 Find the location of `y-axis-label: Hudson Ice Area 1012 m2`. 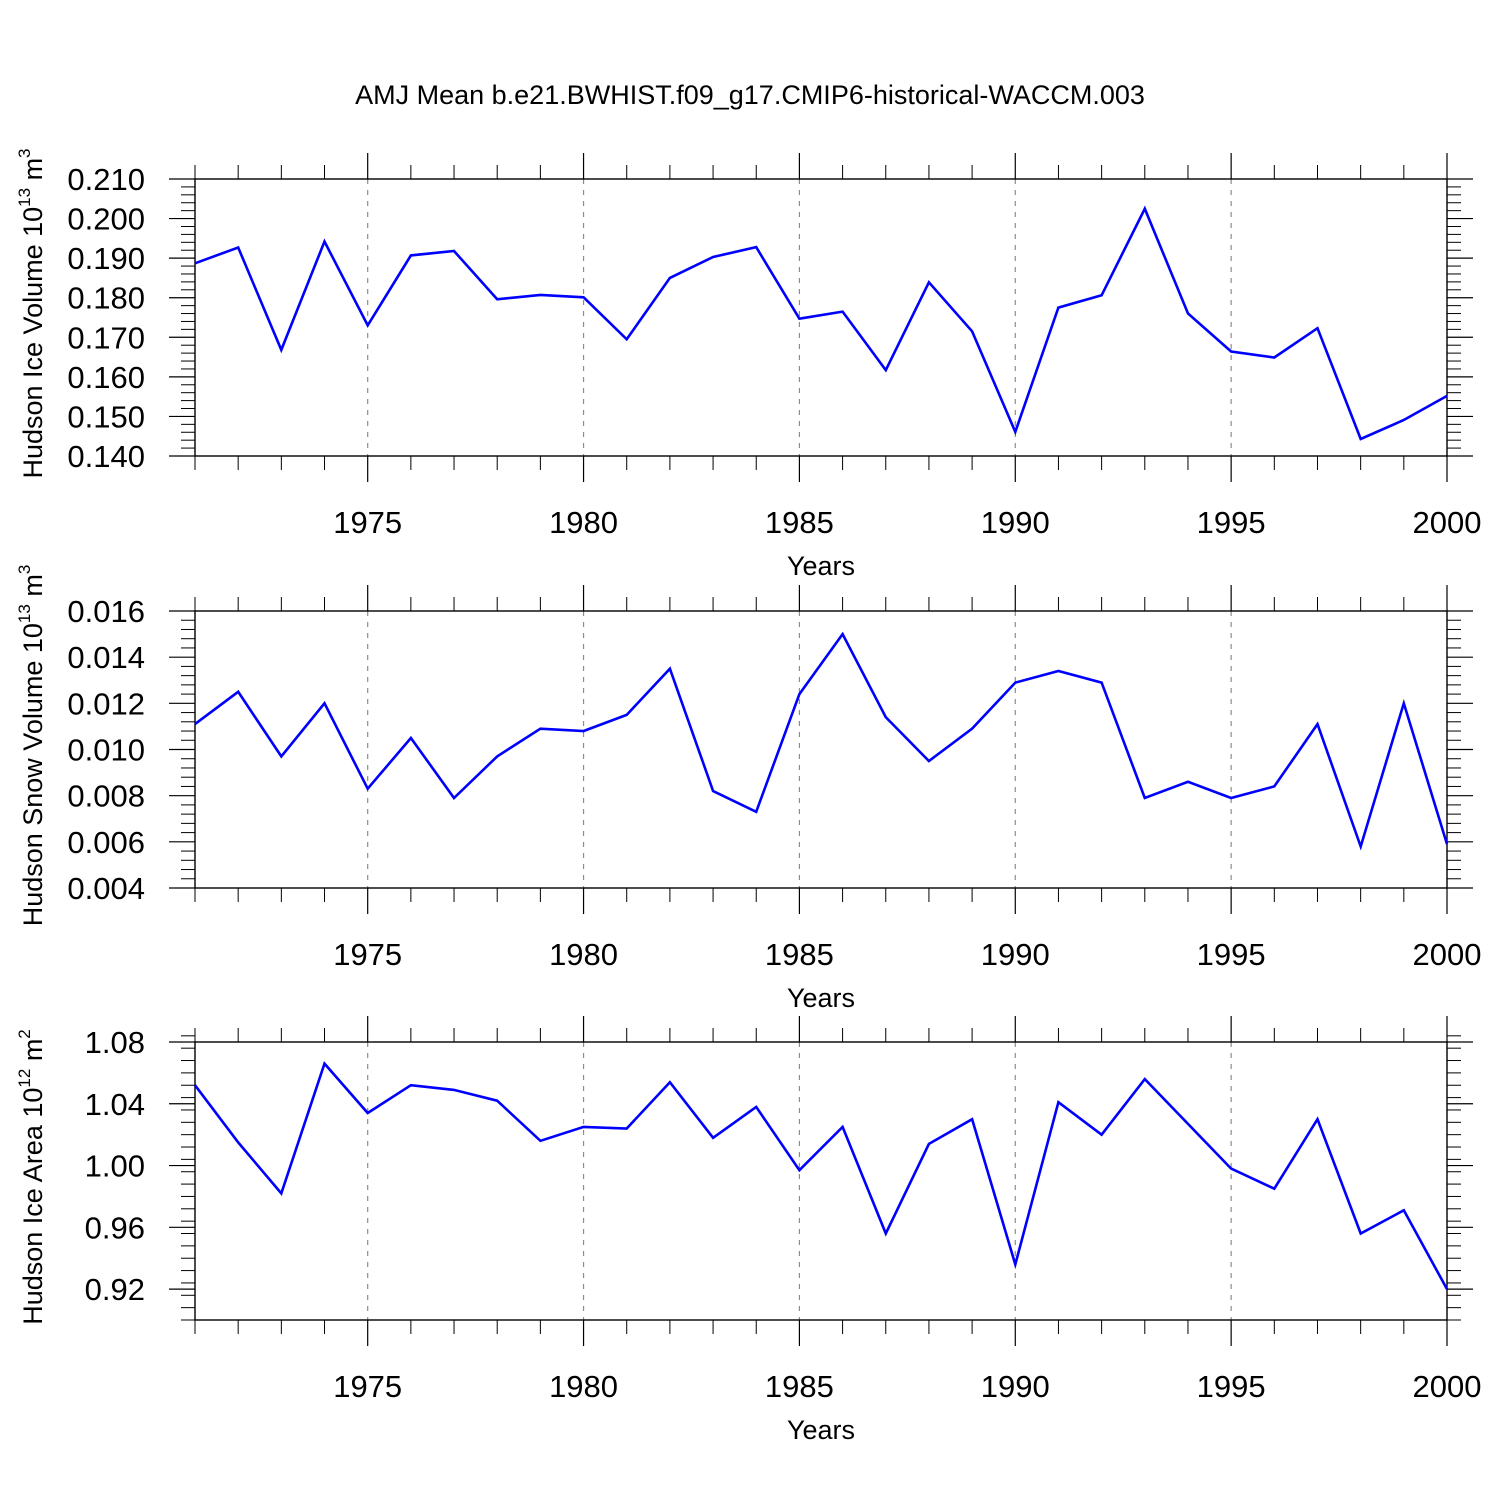

y-axis-label: Hudson Ice Area 1012 m2 is located at coordinates (31, 1177).